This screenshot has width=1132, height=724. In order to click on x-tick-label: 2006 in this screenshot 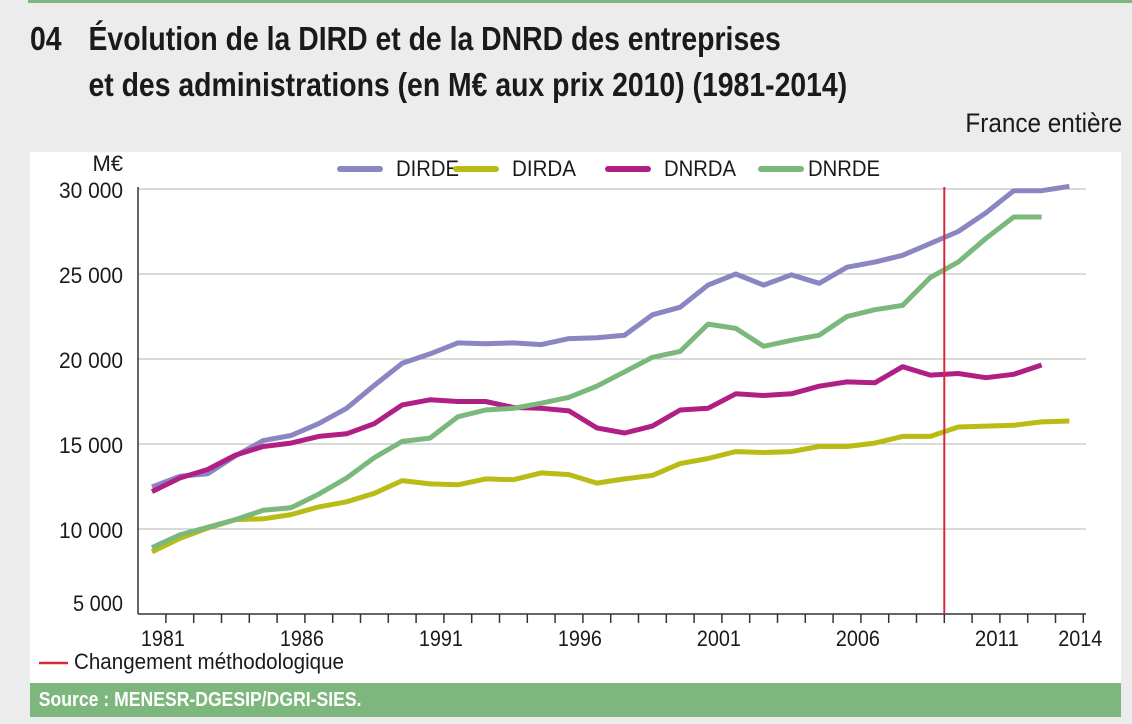, I will do `click(858, 638)`.